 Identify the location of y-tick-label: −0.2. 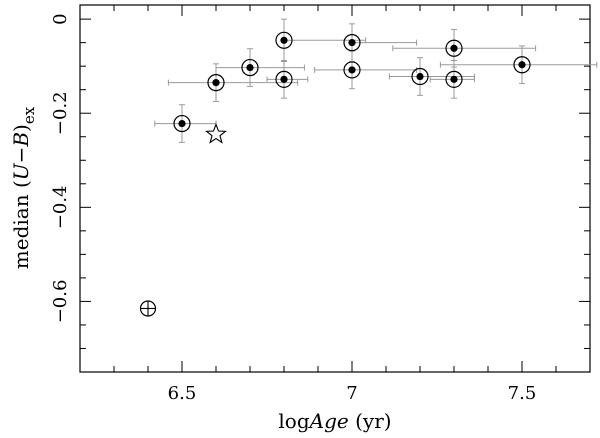
(60, 113).